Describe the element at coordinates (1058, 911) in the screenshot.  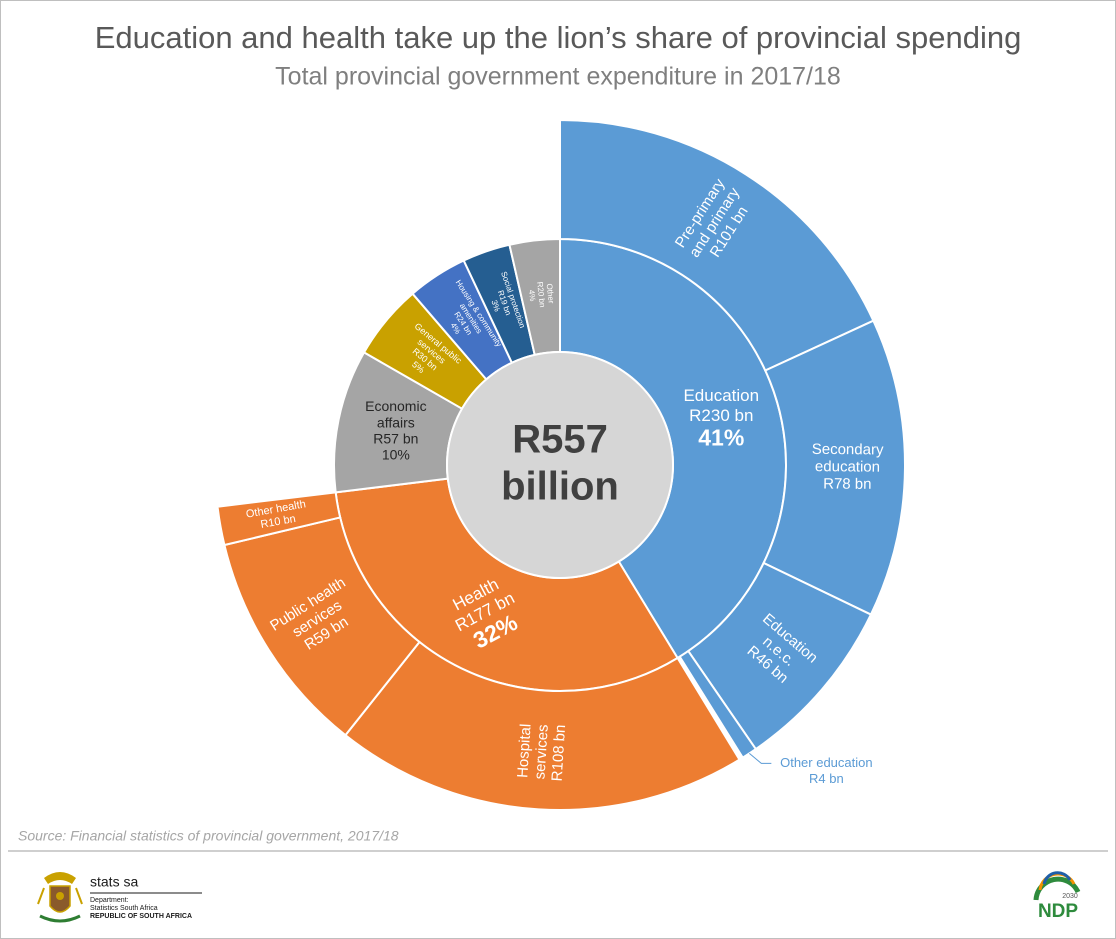
I see `ndp-label: NDP` at that location.